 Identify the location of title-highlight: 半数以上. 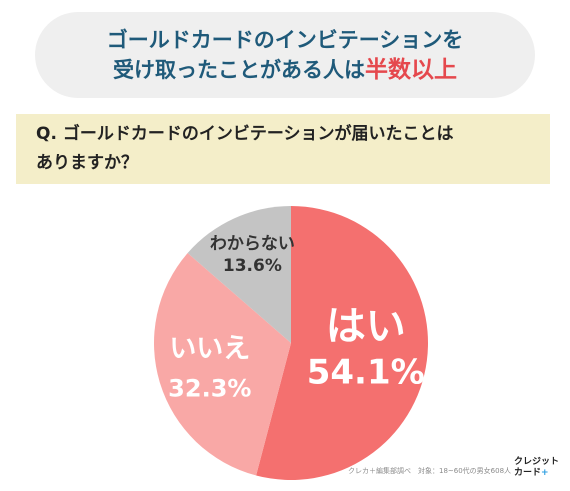
(411, 70).